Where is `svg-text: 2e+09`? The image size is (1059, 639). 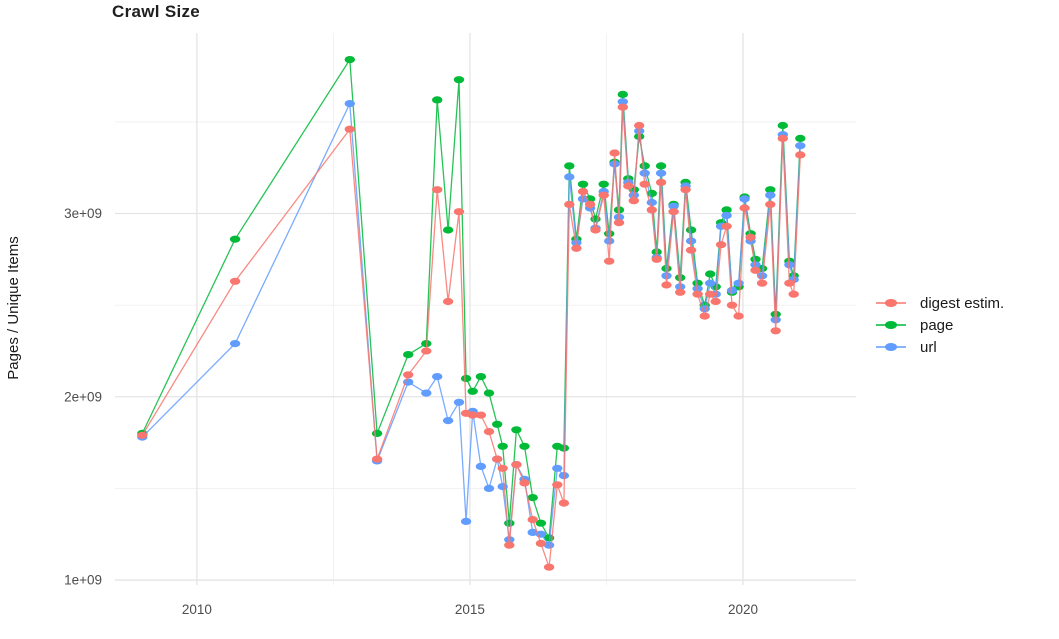
svg-text: 2e+09 is located at coordinates (83, 396).